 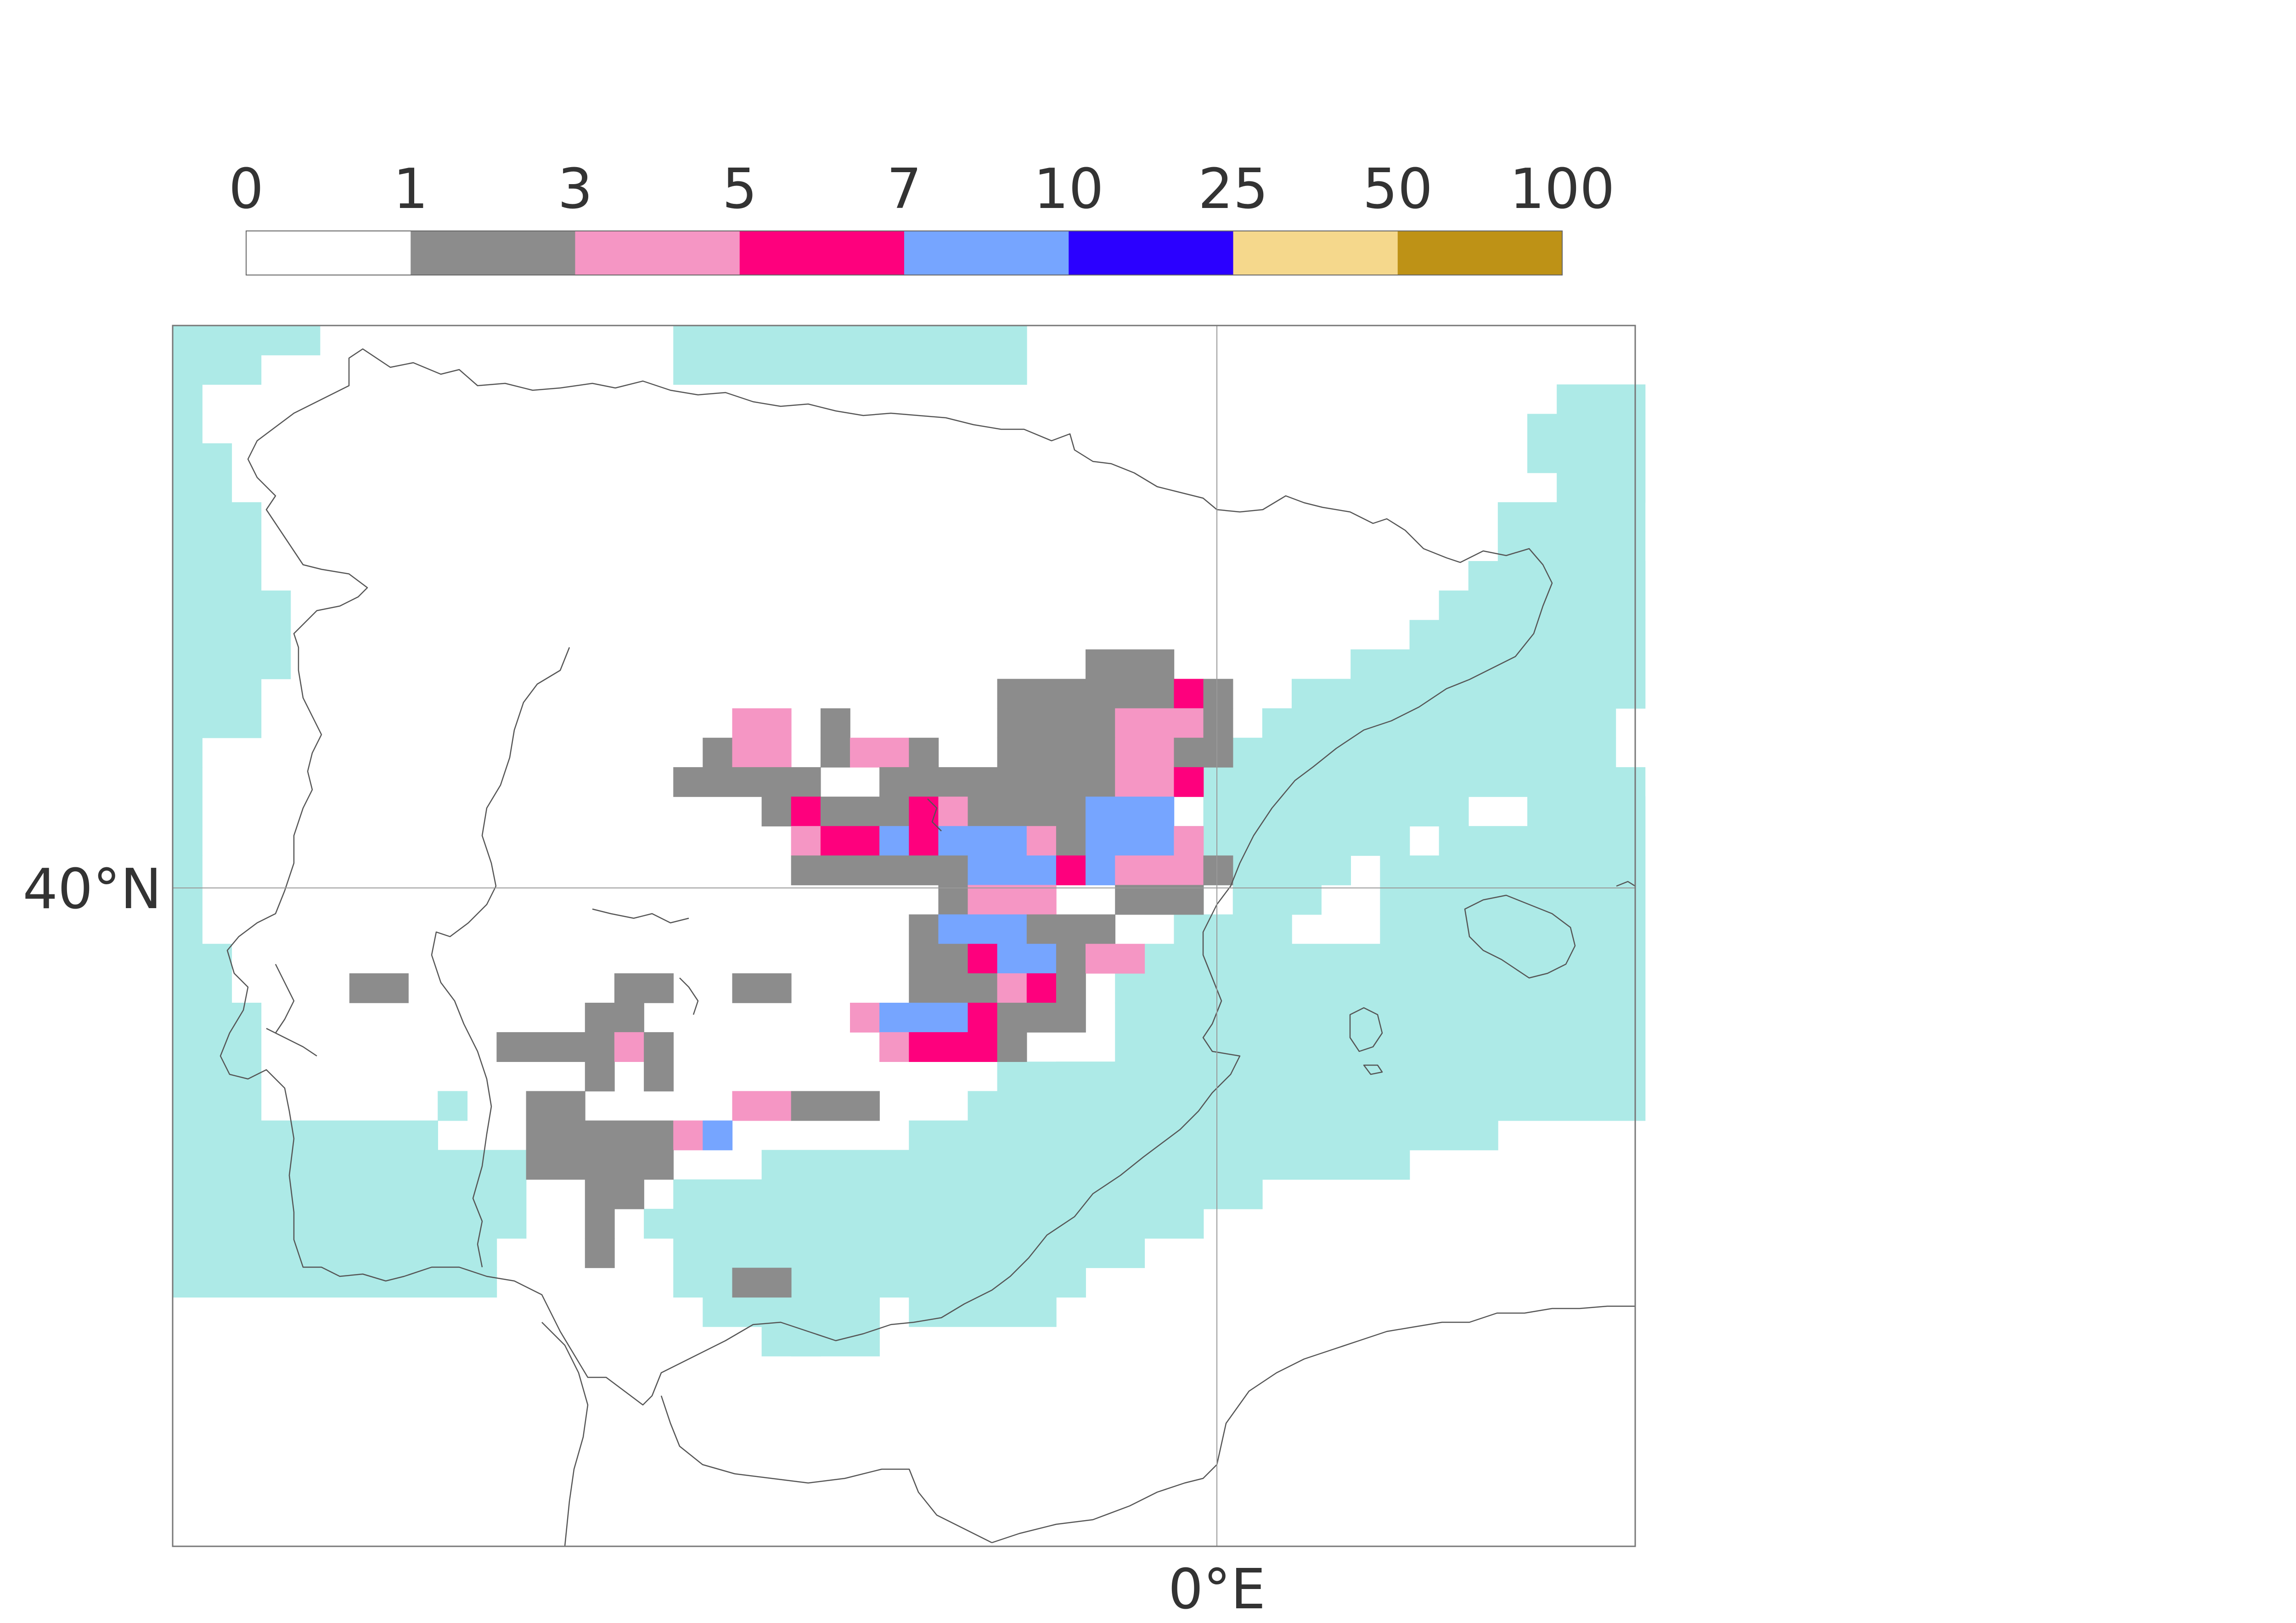 I want to click on colorbar-frame, so click(x=905, y=252).